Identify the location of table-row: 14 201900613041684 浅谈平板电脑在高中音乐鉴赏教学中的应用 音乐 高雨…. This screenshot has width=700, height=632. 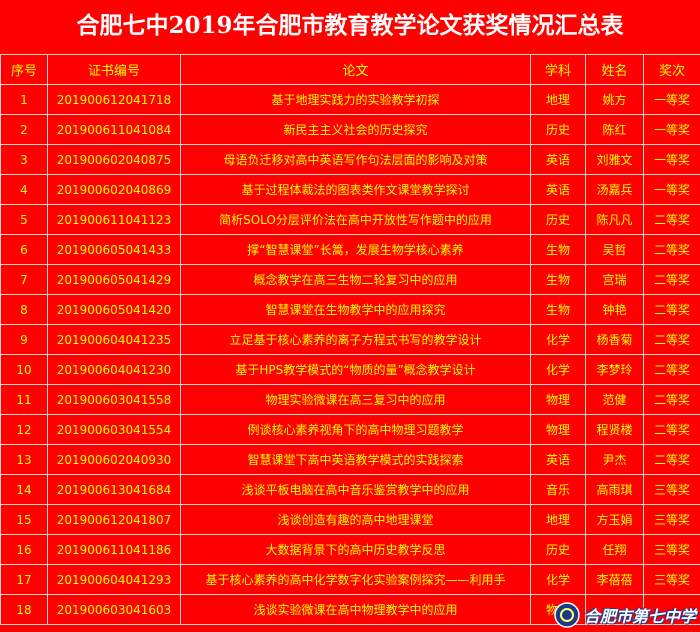
(350, 489).